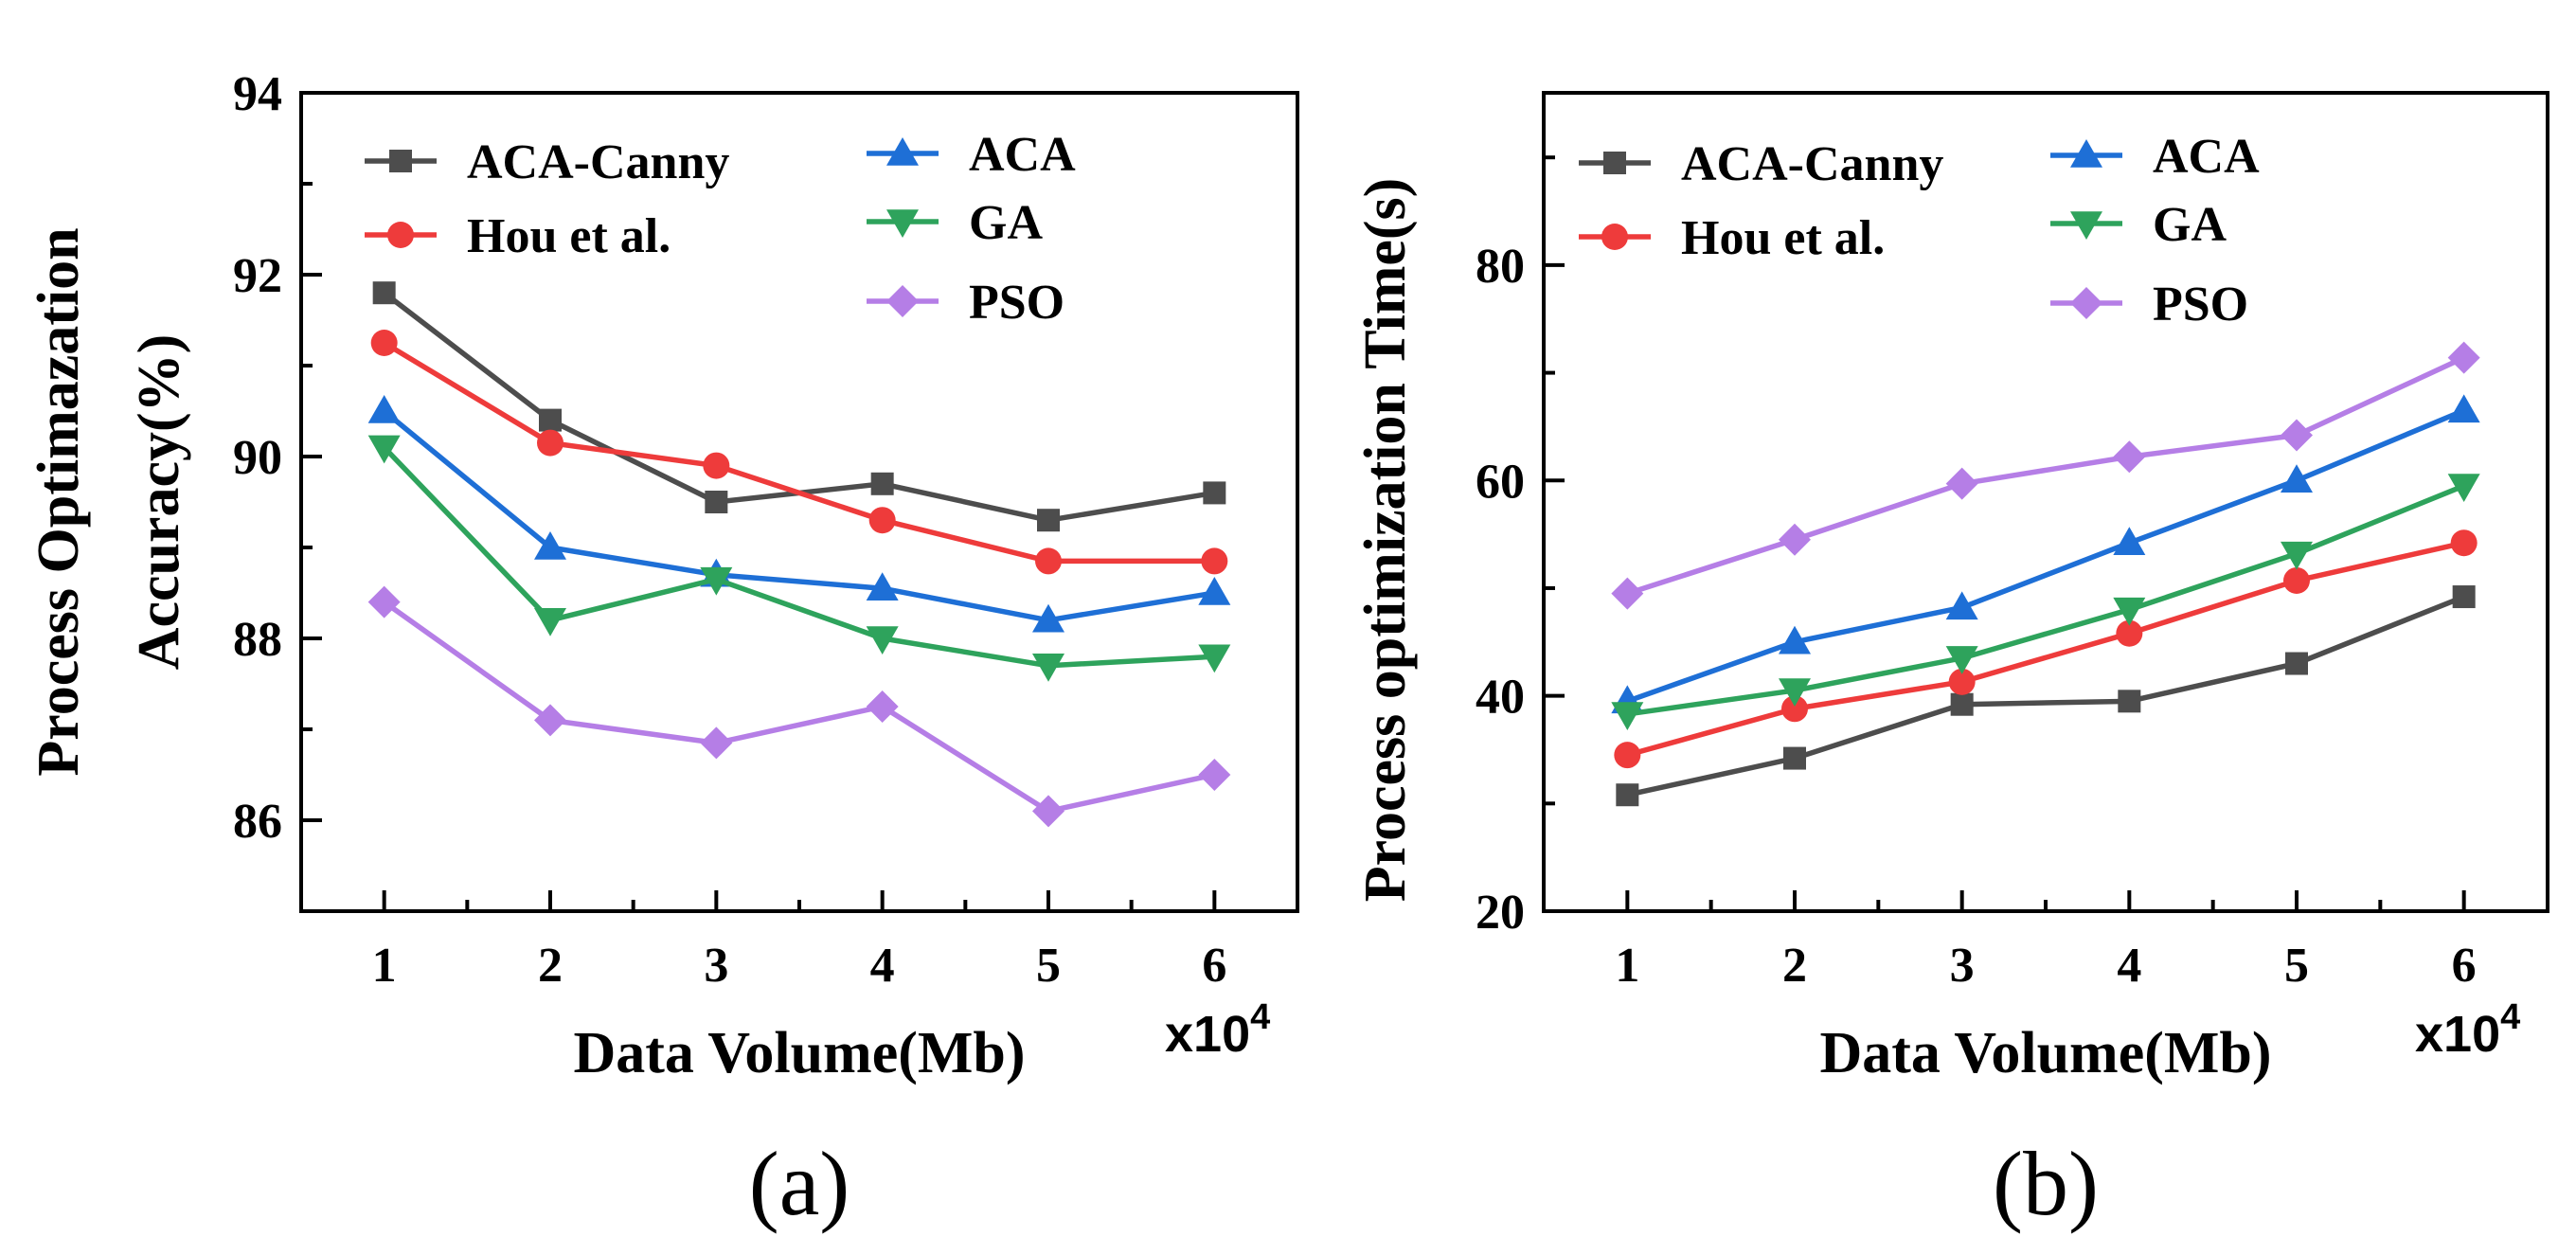  I want to click on y-tick-label: 90, so click(257, 458).